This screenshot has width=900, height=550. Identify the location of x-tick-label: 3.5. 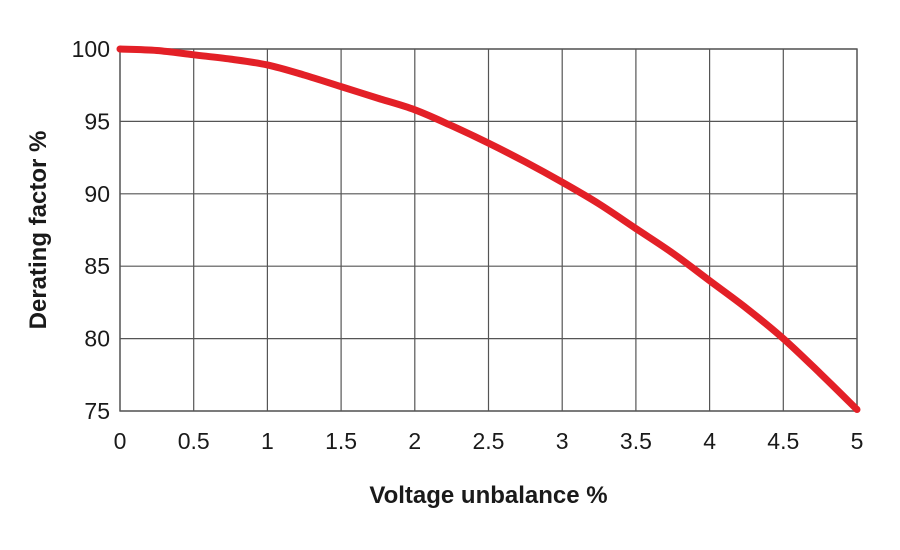
(636, 441).